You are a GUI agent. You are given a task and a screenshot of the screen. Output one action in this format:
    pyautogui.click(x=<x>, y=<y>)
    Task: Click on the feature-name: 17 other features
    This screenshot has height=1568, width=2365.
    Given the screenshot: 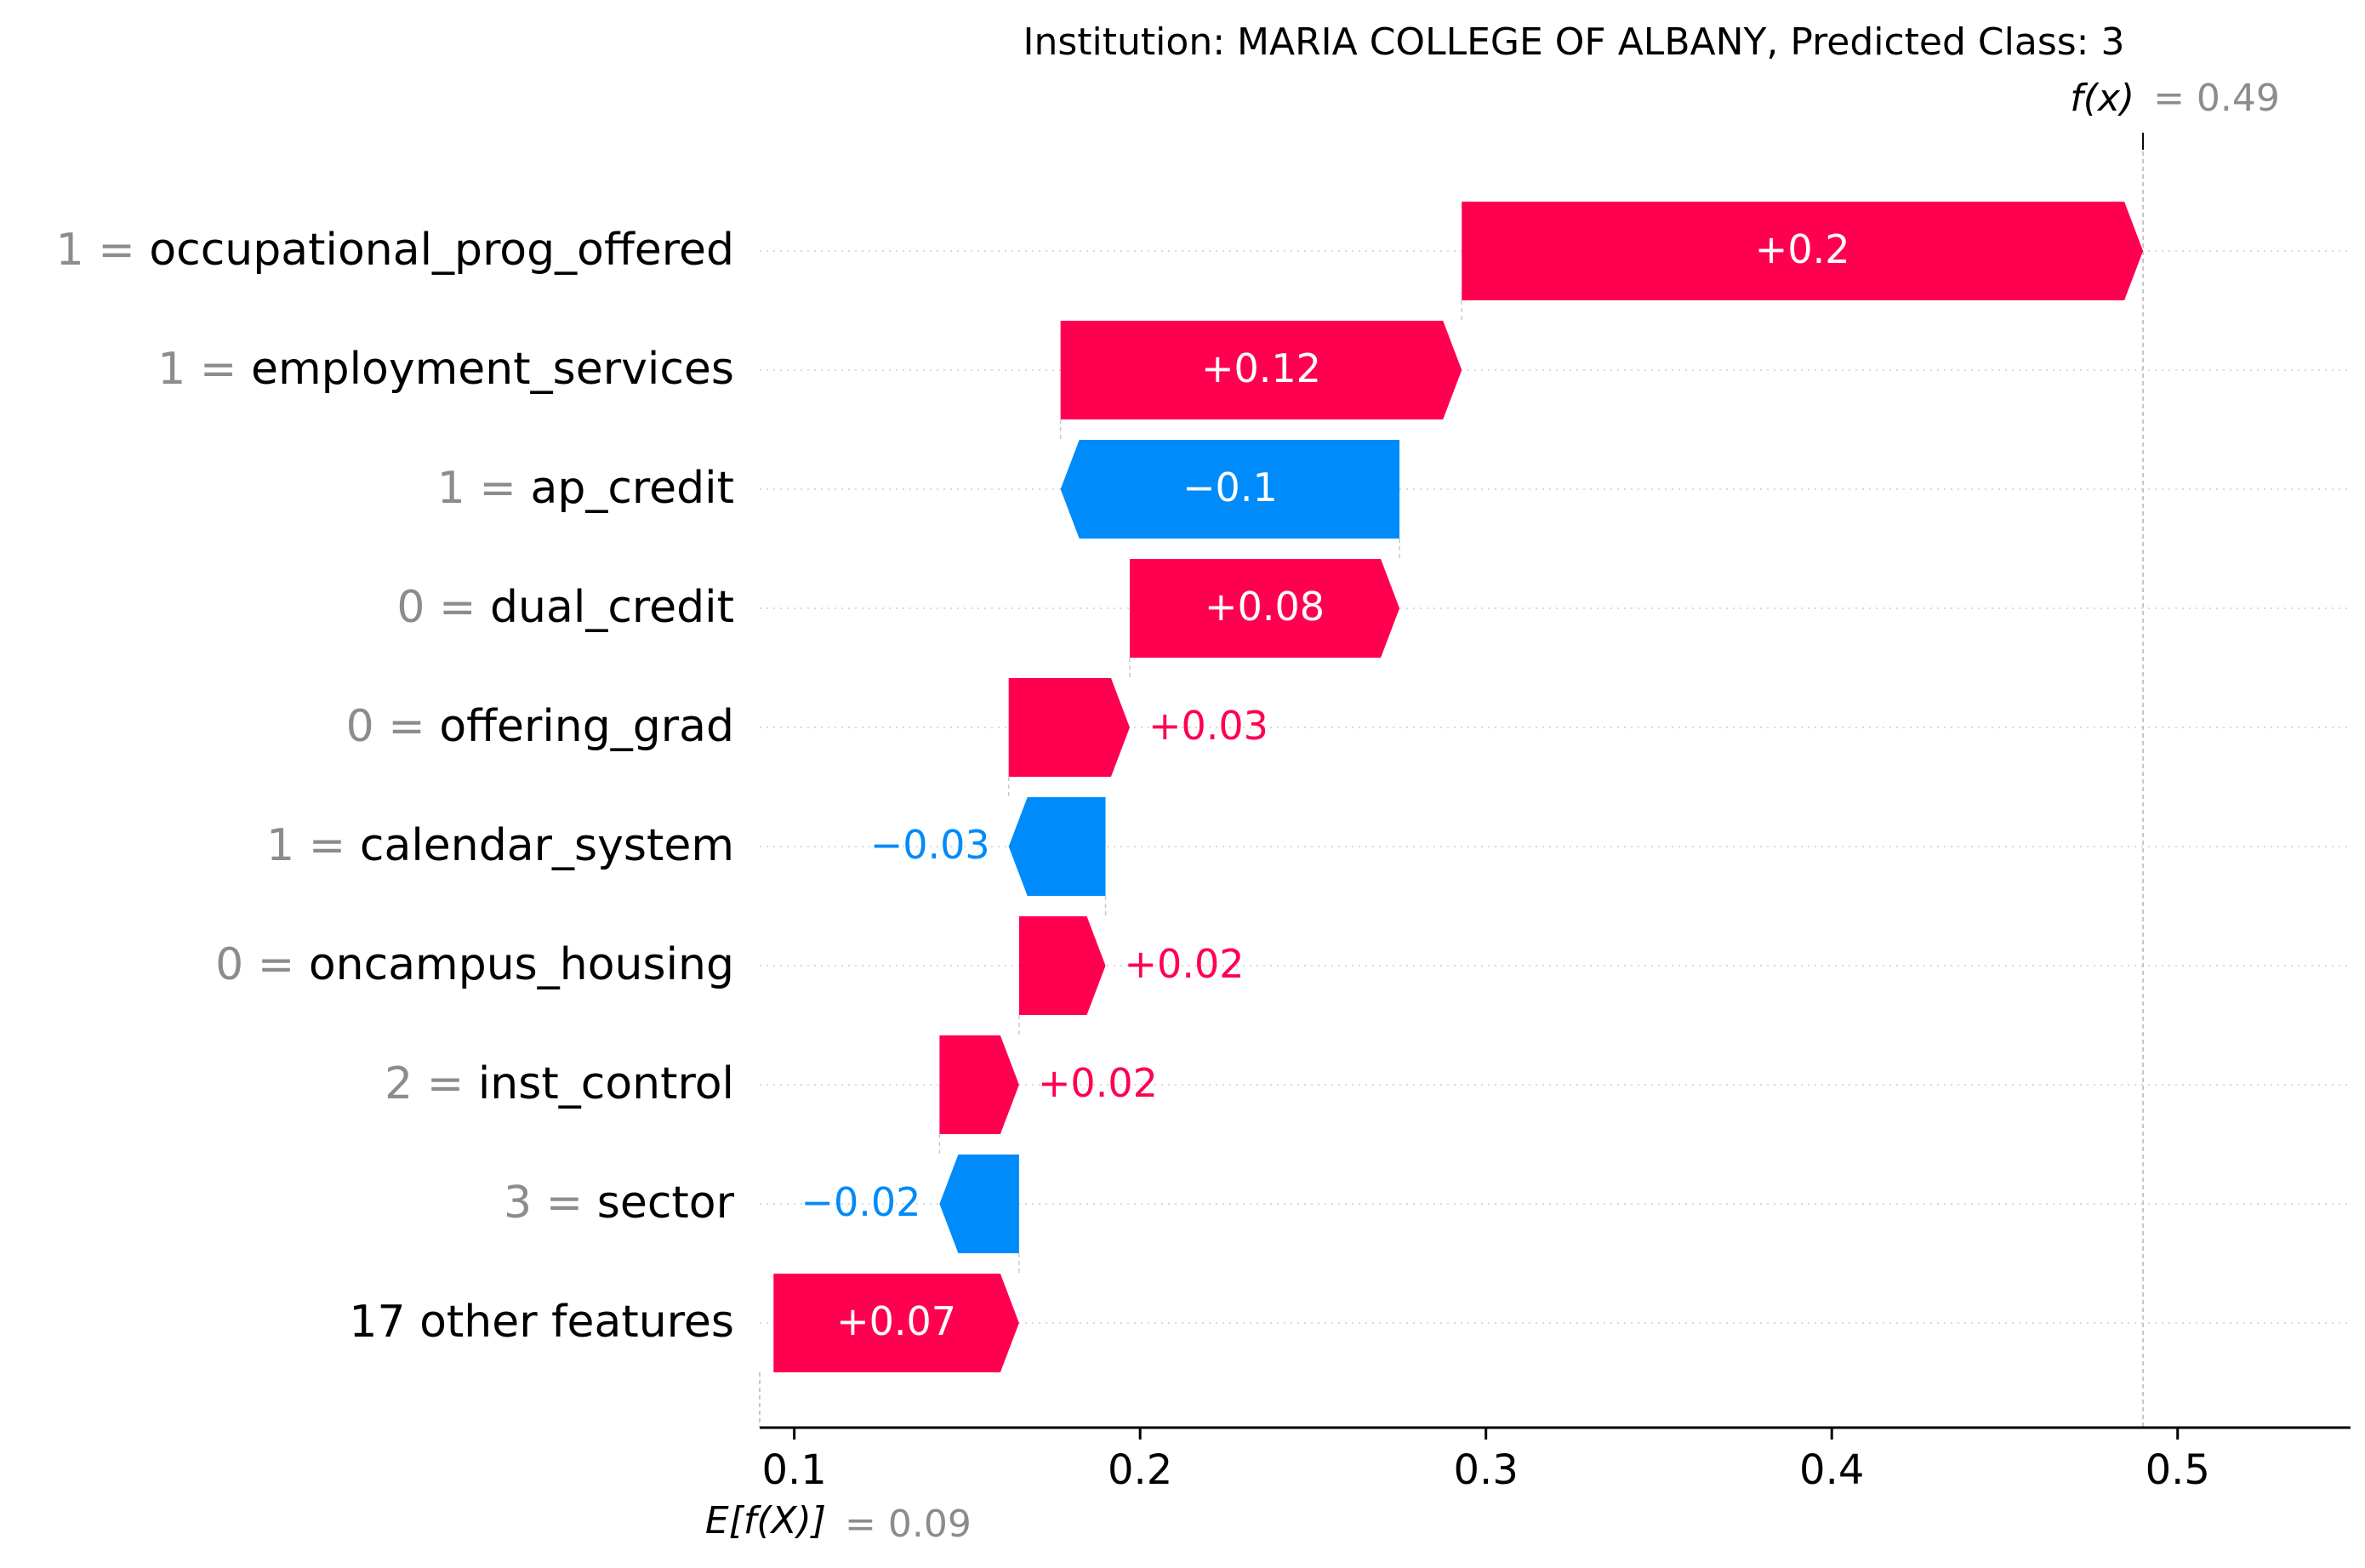 What is the action you would take?
    pyautogui.click(x=541, y=1322)
    